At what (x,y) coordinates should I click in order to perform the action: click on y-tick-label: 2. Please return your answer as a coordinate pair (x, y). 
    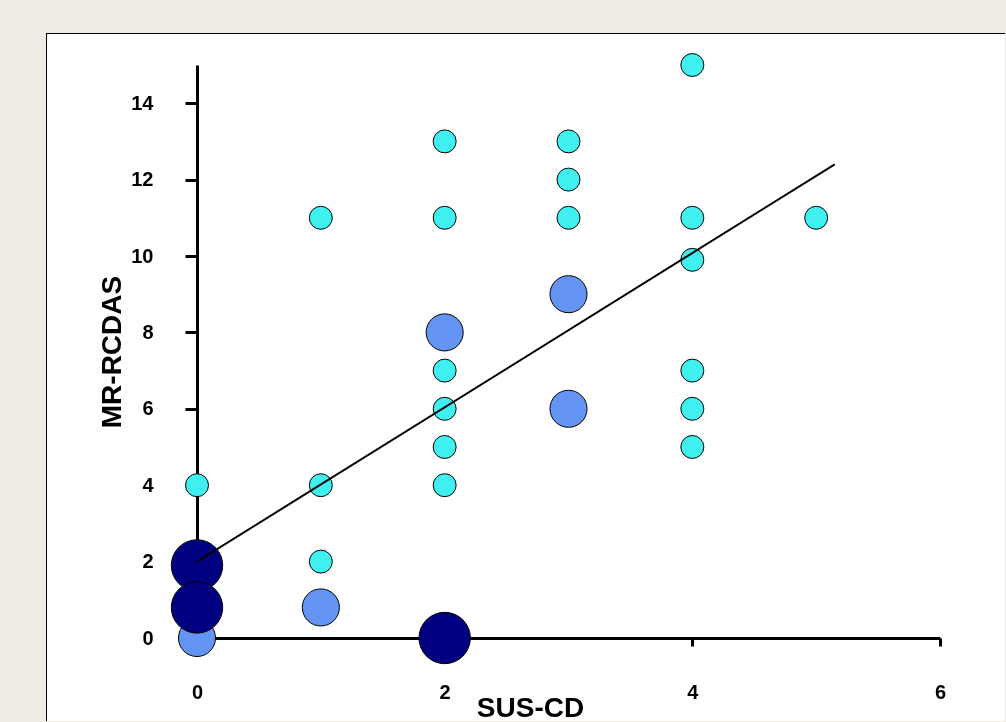
    Looking at the image, I should click on (148, 561).